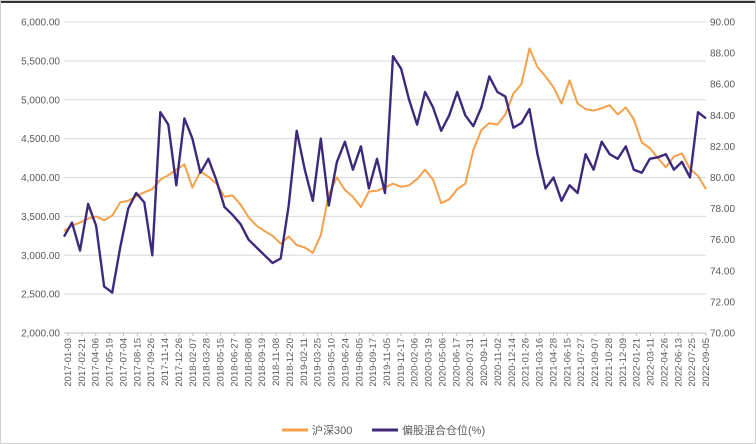 The width and height of the screenshot is (756, 444). Describe the element at coordinates (498, 362) in the screenshot. I see `x-tick-label: 2020-11-02` at that location.